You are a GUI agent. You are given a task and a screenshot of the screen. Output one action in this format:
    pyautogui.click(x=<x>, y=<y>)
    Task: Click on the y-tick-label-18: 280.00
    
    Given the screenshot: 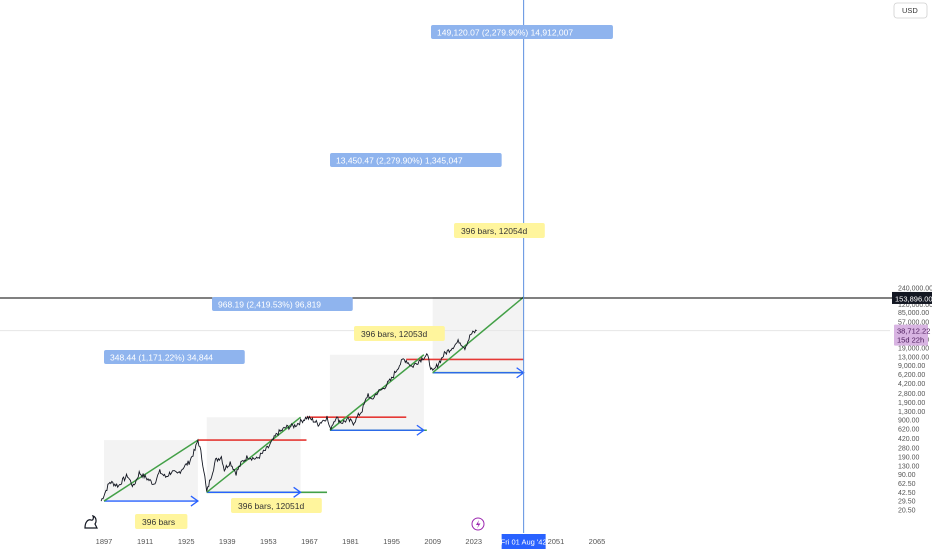 What is the action you would take?
    pyautogui.click(x=909, y=448)
    